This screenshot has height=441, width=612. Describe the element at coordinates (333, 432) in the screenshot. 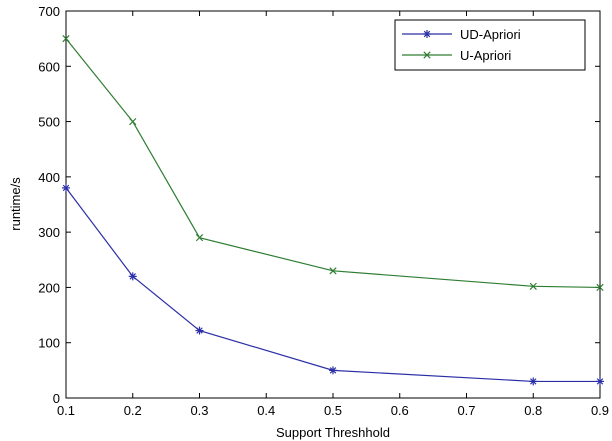

I see `x-axis-label: Support Threshhold` at that location.